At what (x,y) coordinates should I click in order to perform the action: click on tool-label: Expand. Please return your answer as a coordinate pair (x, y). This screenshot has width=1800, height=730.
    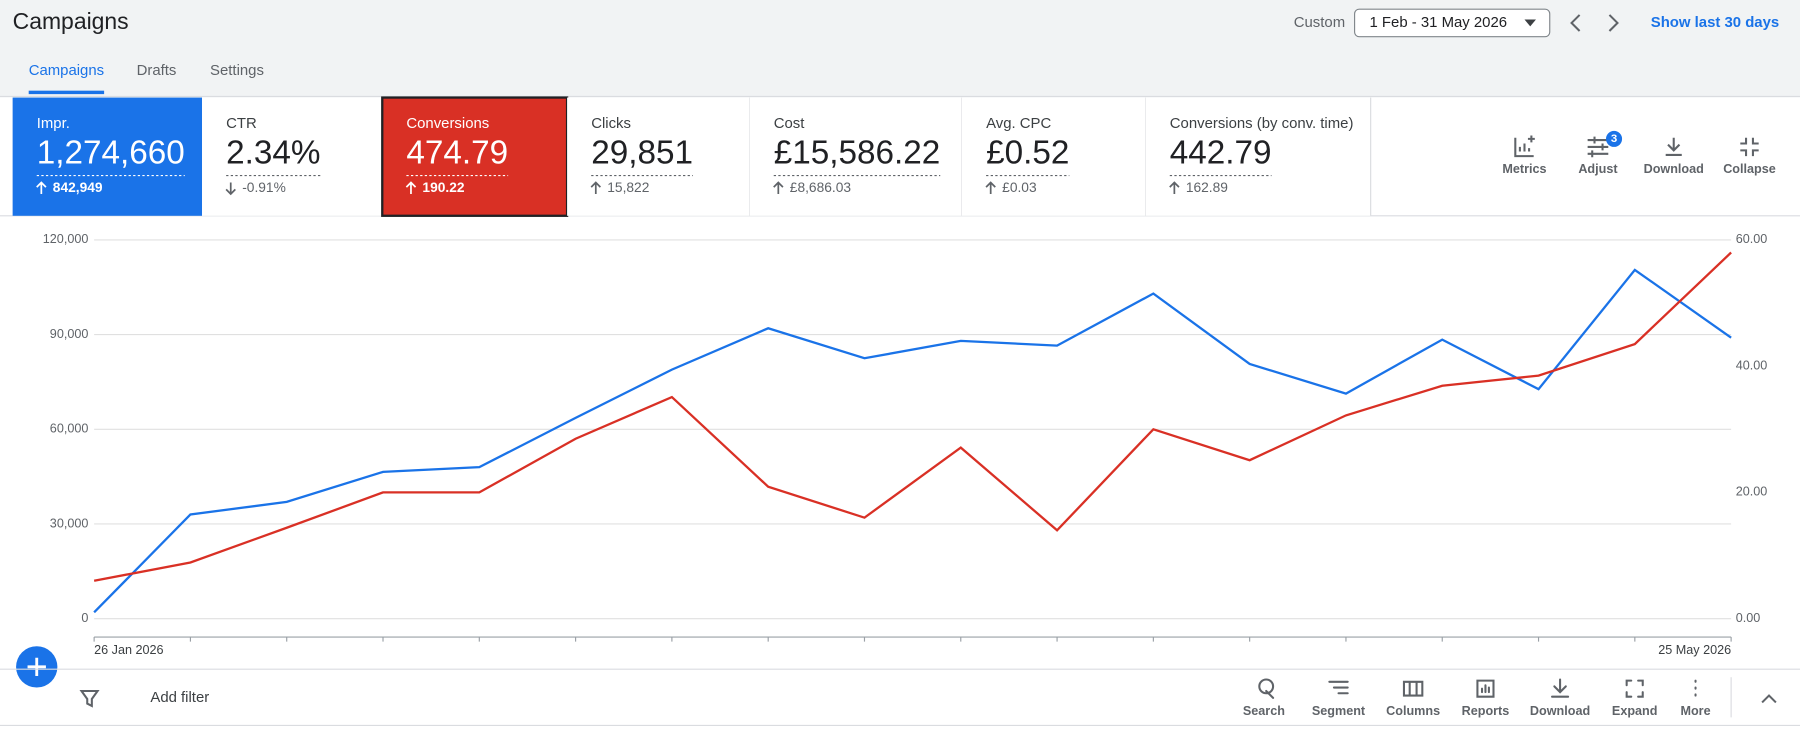
    Looking at the image, I should click on (1635, 711).